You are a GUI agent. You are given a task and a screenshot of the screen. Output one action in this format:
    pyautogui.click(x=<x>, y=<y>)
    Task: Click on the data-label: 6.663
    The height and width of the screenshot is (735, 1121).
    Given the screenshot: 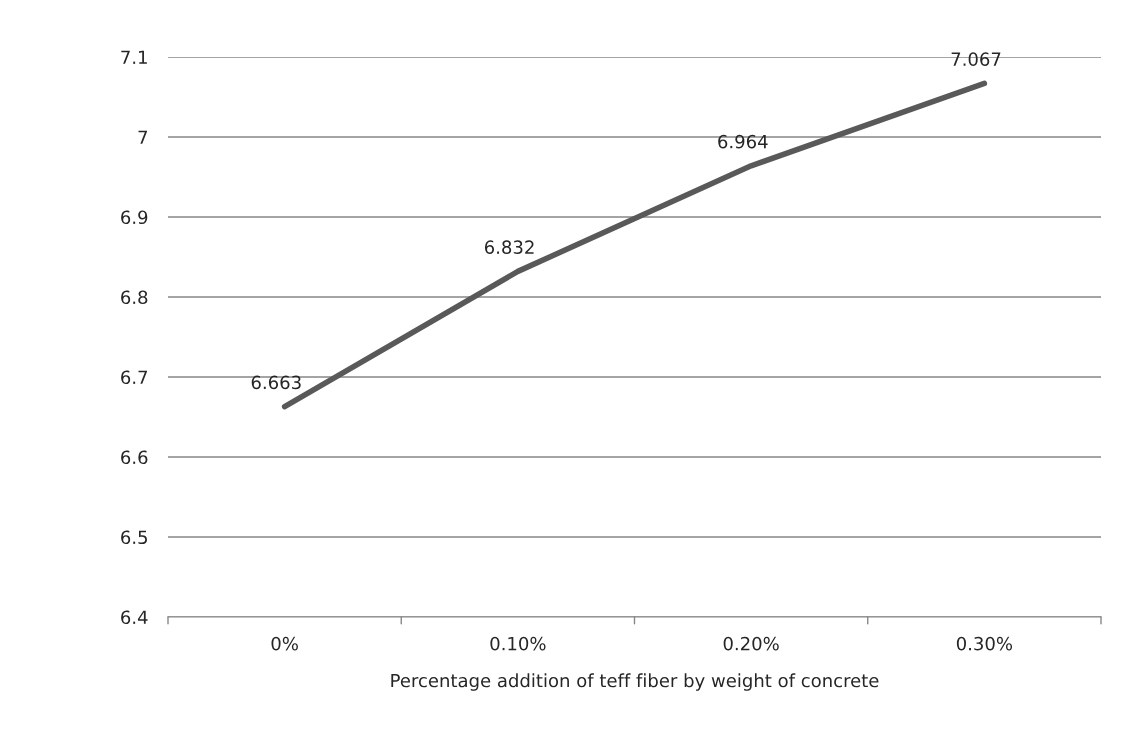 What is the action you would take?
    pyautogui.click(x=276, y=382)
    